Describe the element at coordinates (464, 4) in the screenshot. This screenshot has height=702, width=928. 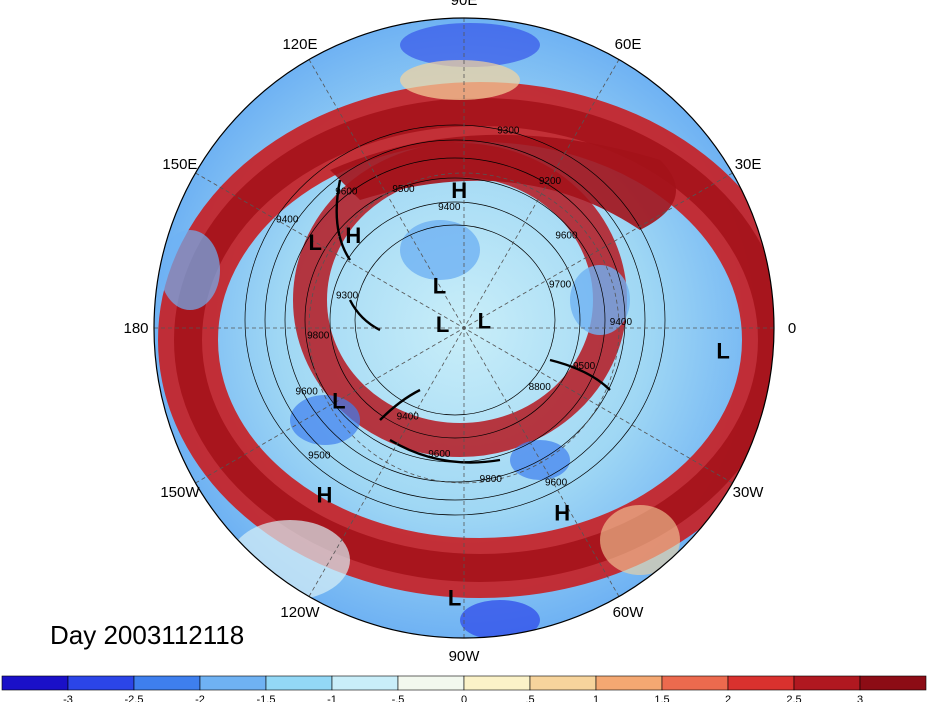
I see `meridian-label: 90E` at that location.